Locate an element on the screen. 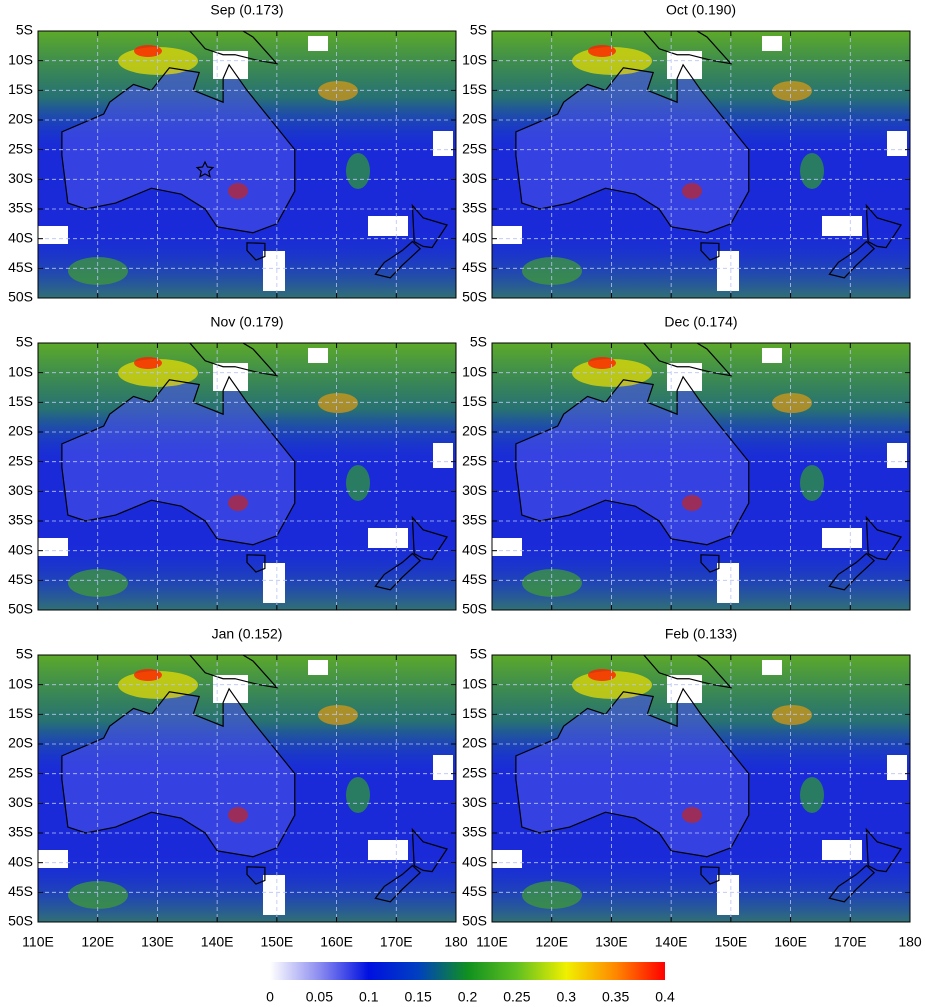 The width and height of the screenshot is (925, 1007). panel-title: Dec (0.174) is located at coordinates (700, 322).